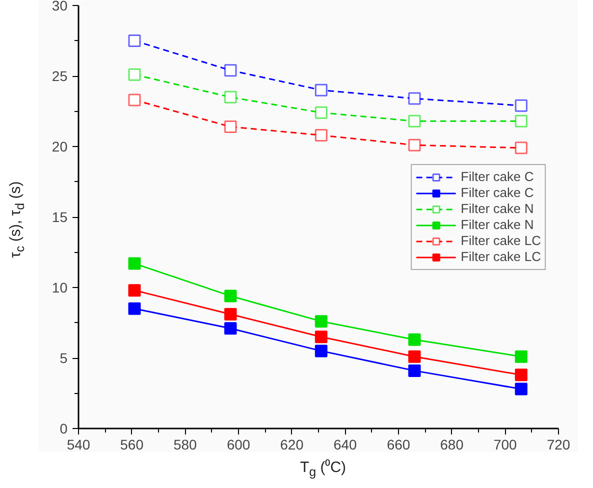  Describe the element at coordinates (185, 444) in the screenshot. I see `x-tick-label: 580` at that location.